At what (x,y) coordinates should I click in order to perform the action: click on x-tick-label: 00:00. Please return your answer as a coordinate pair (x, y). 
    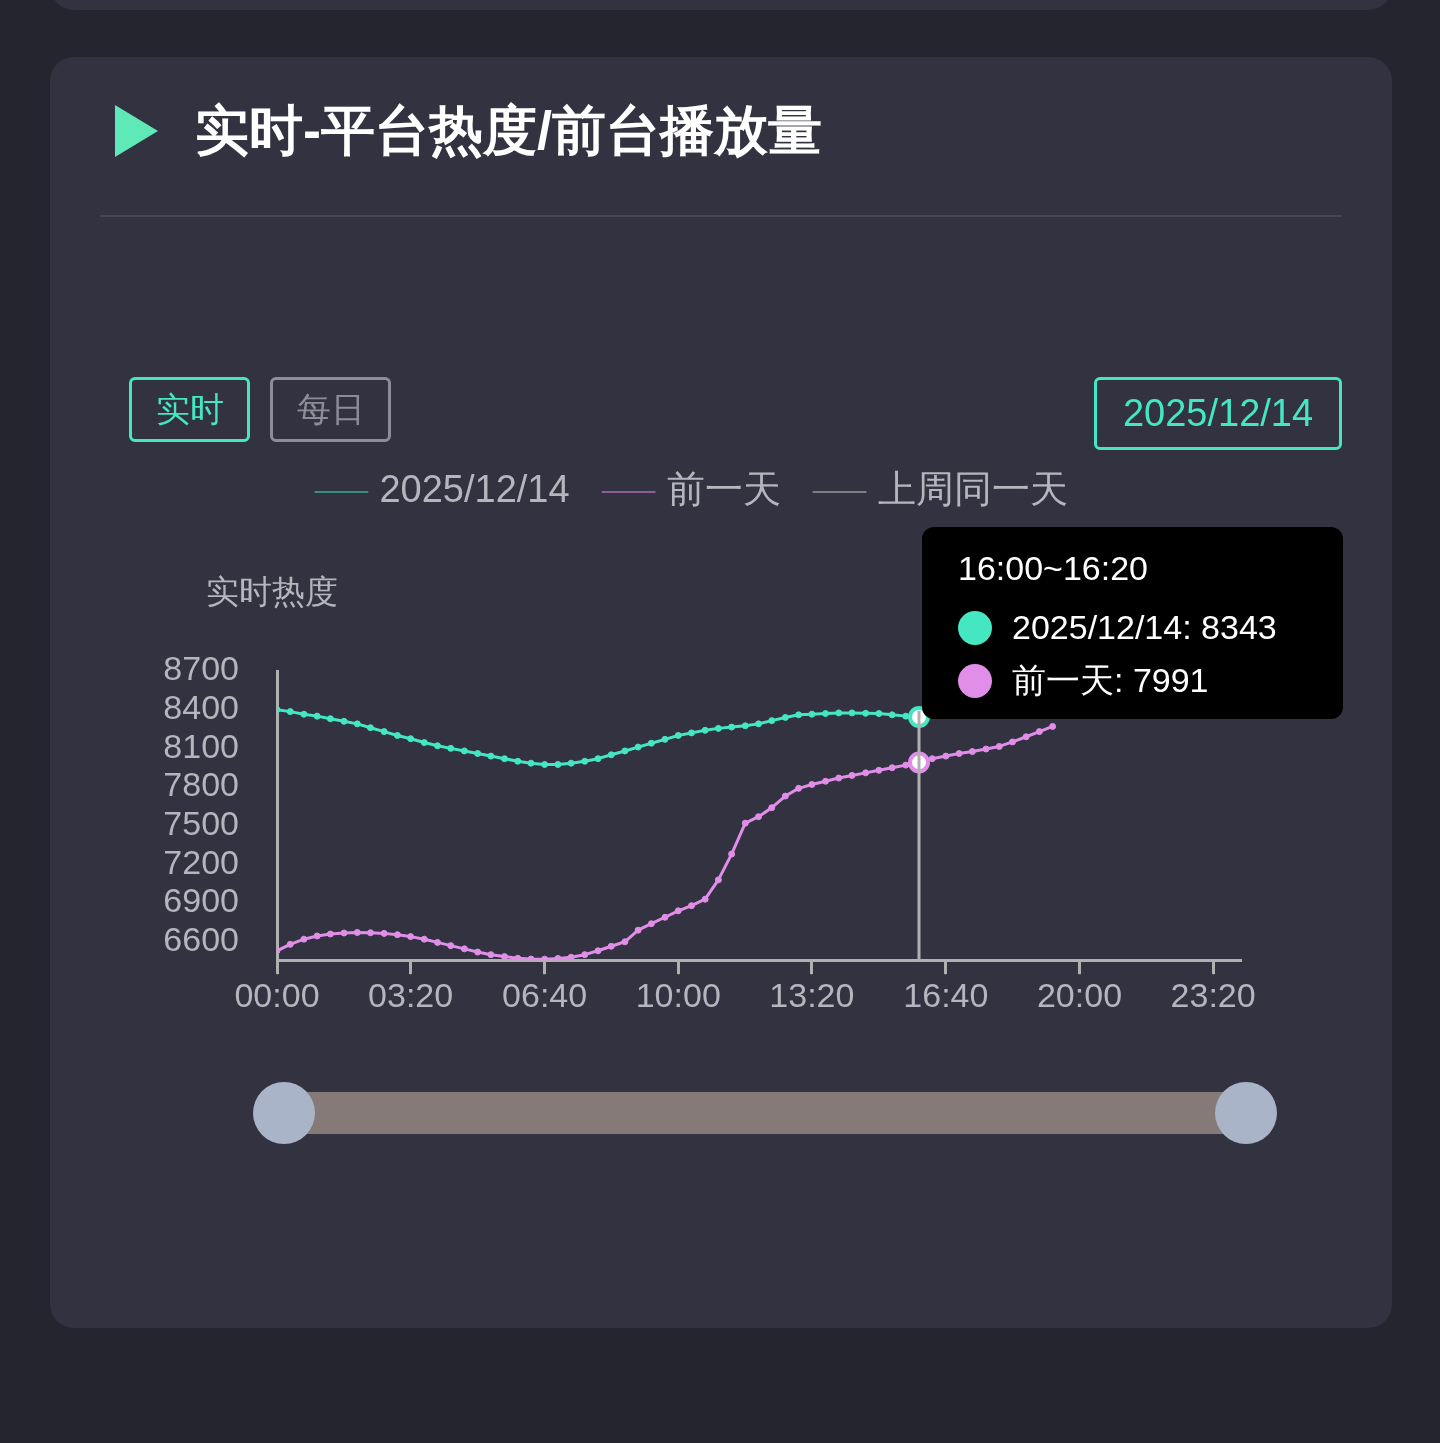
    Looking at the image, I should click on (277, 994).